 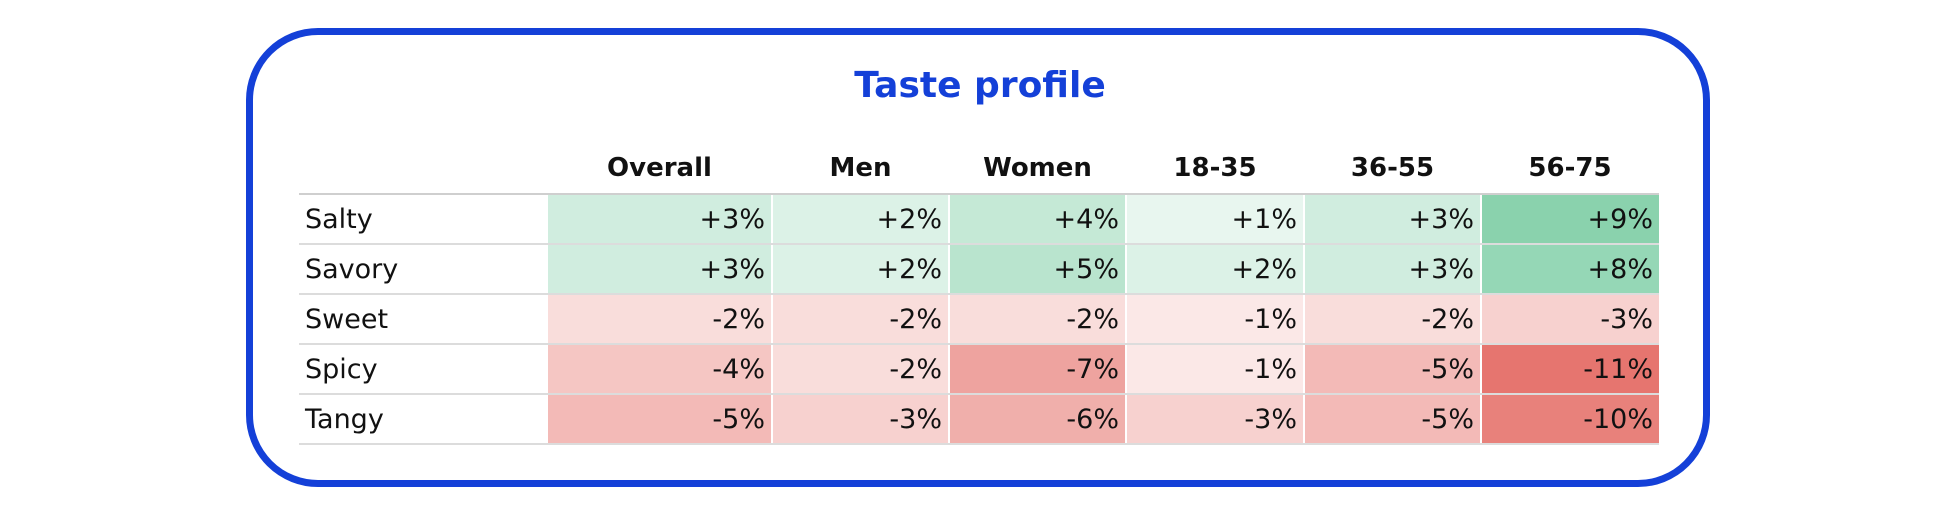 What do you see at coordinates (1569, 419) in the screenshot?
I see `heatmap-cell: -10%` at bounding box center [1569, 419].